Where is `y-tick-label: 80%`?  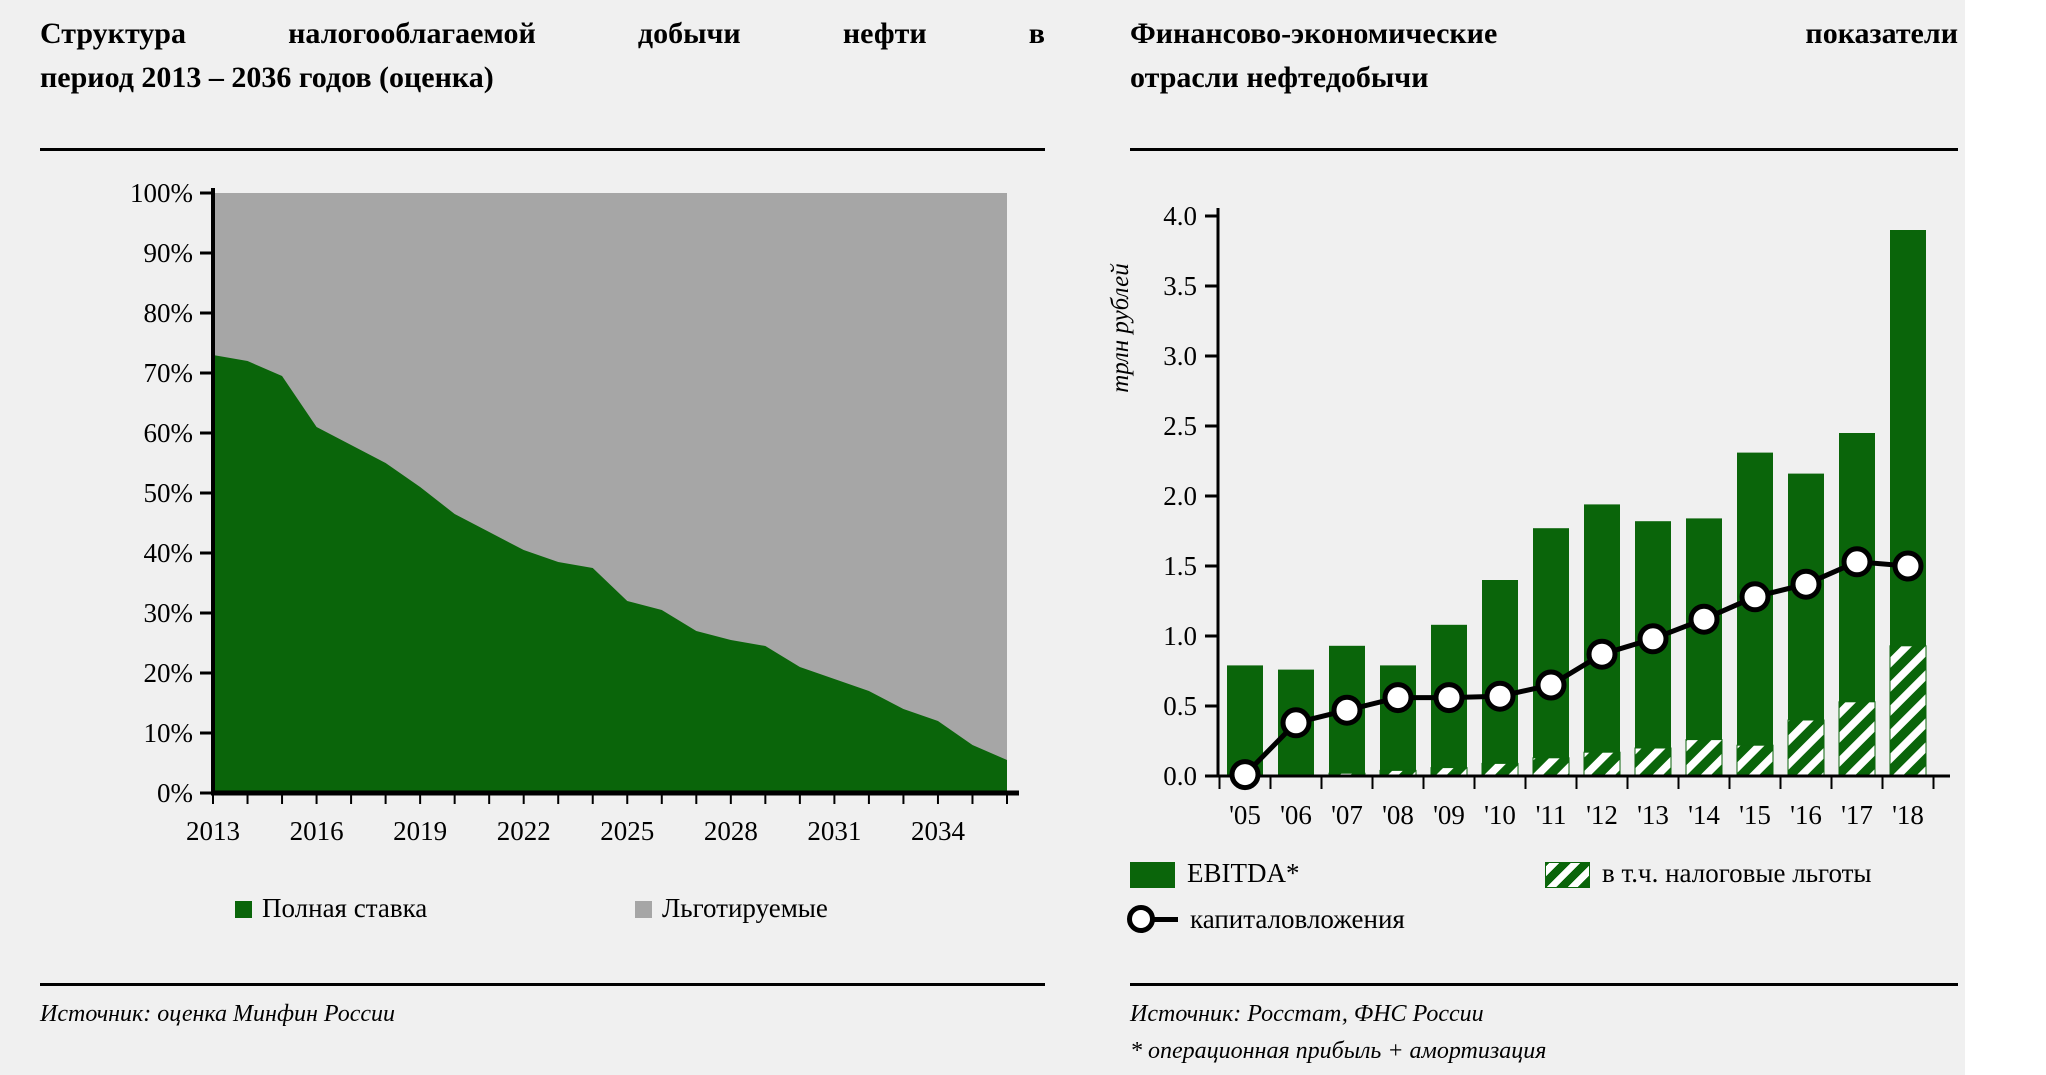 y-tick-label: 80% is located at coordinates (169, 313).